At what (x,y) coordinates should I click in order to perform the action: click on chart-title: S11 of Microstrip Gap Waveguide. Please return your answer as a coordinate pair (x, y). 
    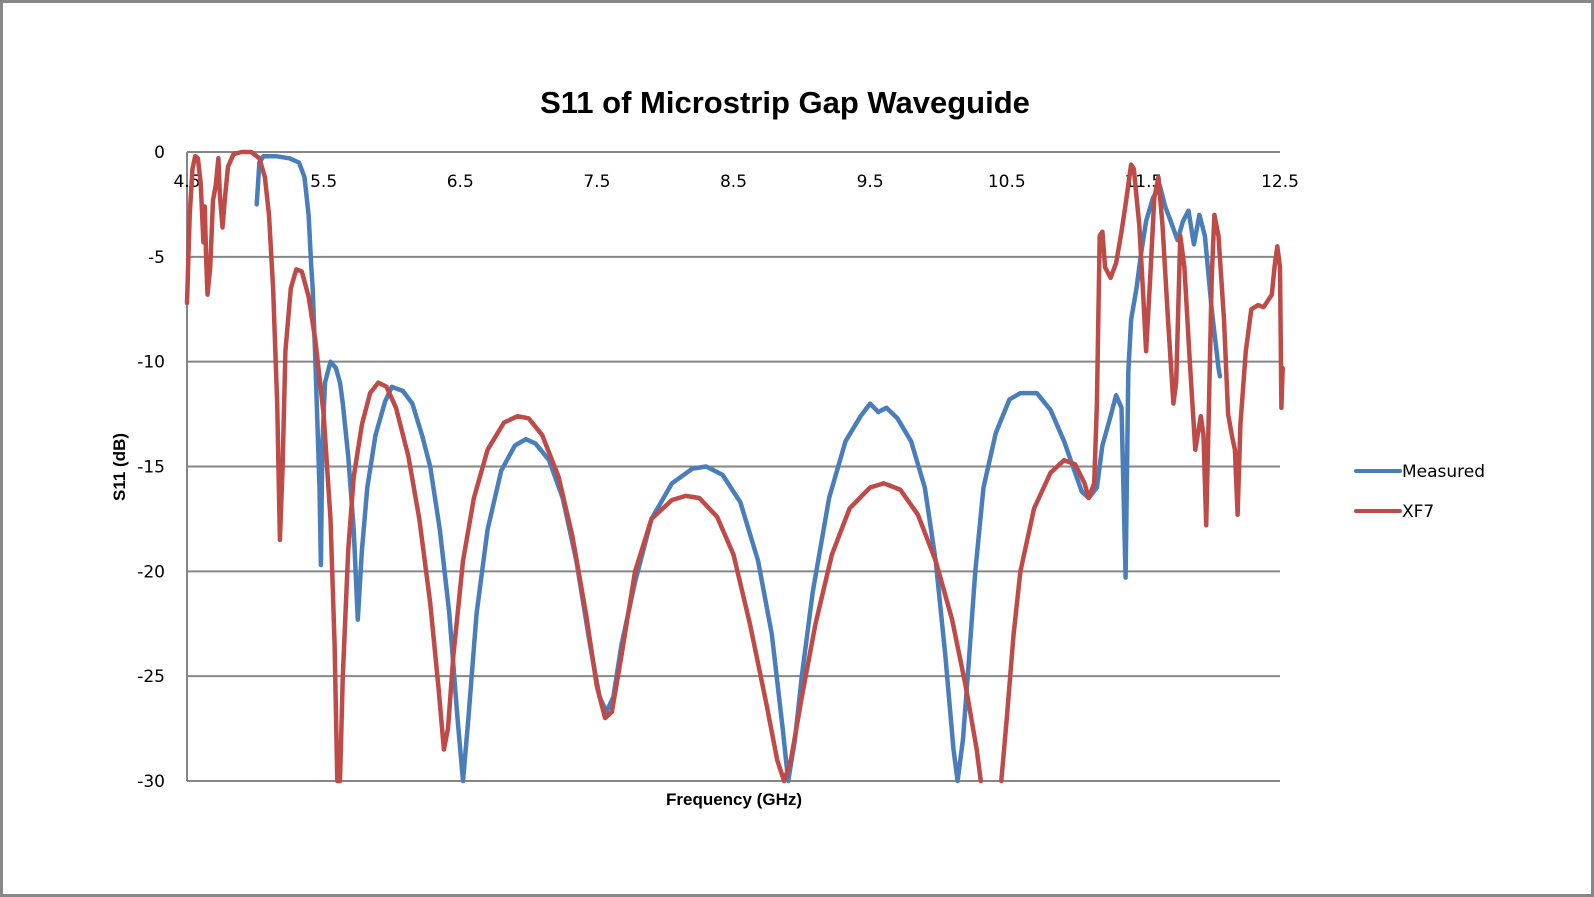
    Looking at the image, I should click on (785, 102).